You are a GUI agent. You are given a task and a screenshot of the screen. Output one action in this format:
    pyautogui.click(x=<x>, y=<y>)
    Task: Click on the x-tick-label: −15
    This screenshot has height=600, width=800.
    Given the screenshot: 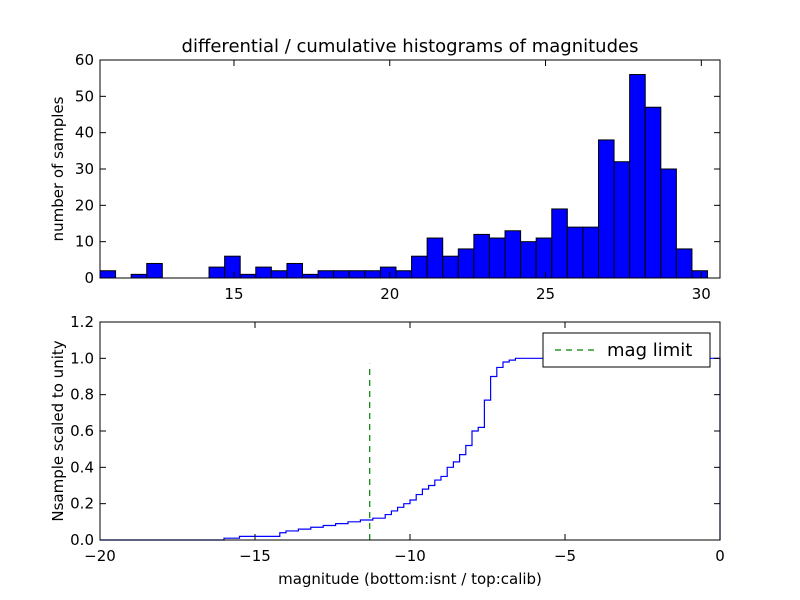 What is the action you would take?
    pyautogui.click(x=255, y=556)
    